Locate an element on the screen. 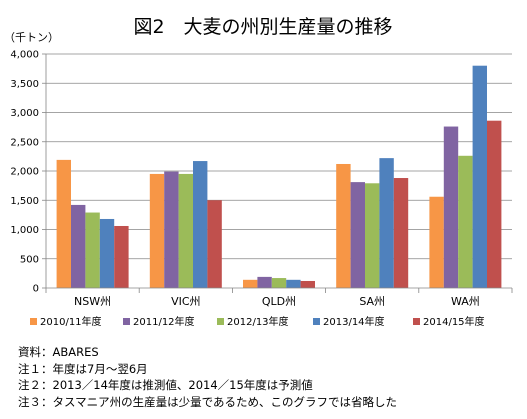 This screenshot has height=419, width=527. legend-label: 2012/13年度 is located at coordinates (258, 321).